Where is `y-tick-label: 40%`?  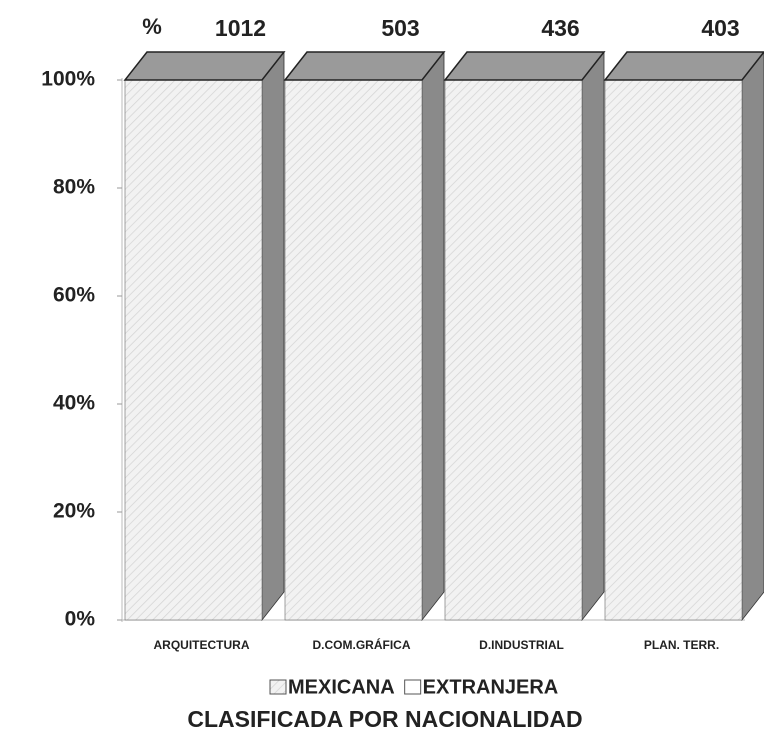 y-tick-label: 40% is located at coordinates (74, 403).